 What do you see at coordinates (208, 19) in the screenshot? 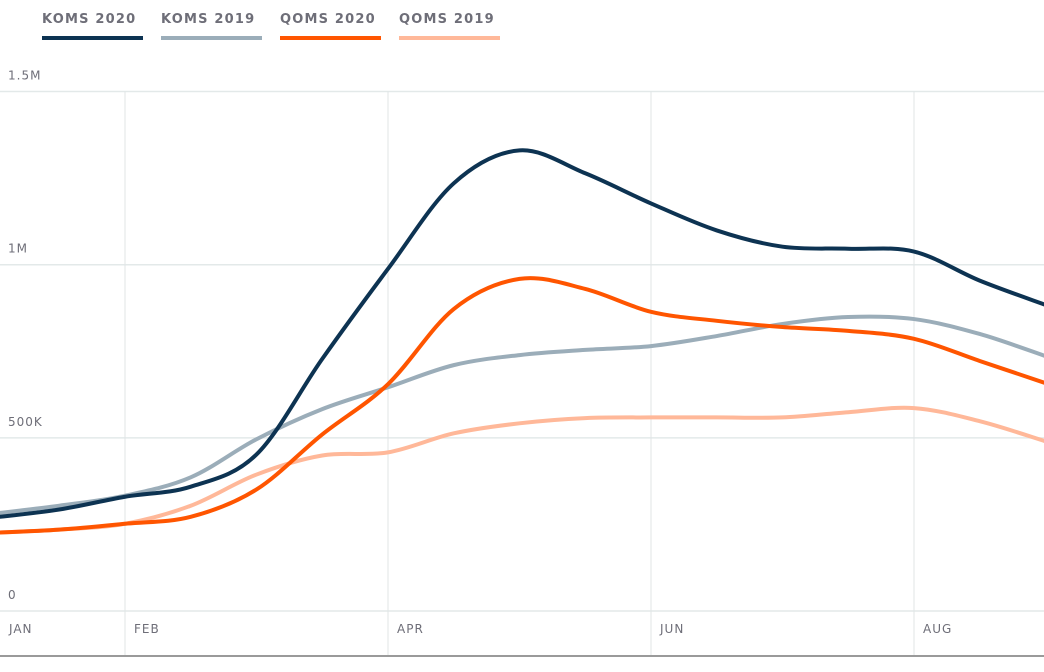
I see `legend-label: KOMS 2019` at bounding box center [208, 19].